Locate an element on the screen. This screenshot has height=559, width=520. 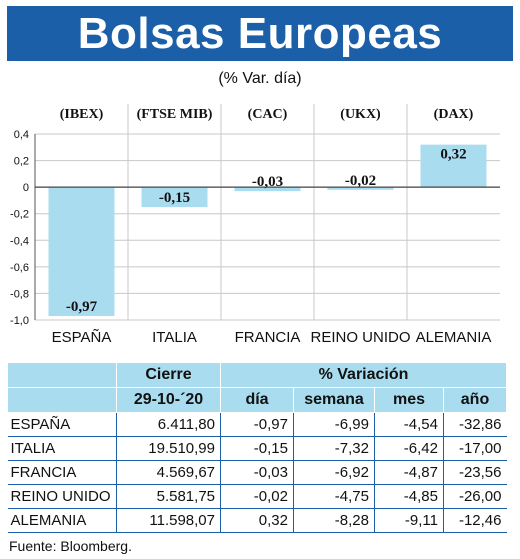
y-tick-label: -0,2 is located at coordinates (19, 215).